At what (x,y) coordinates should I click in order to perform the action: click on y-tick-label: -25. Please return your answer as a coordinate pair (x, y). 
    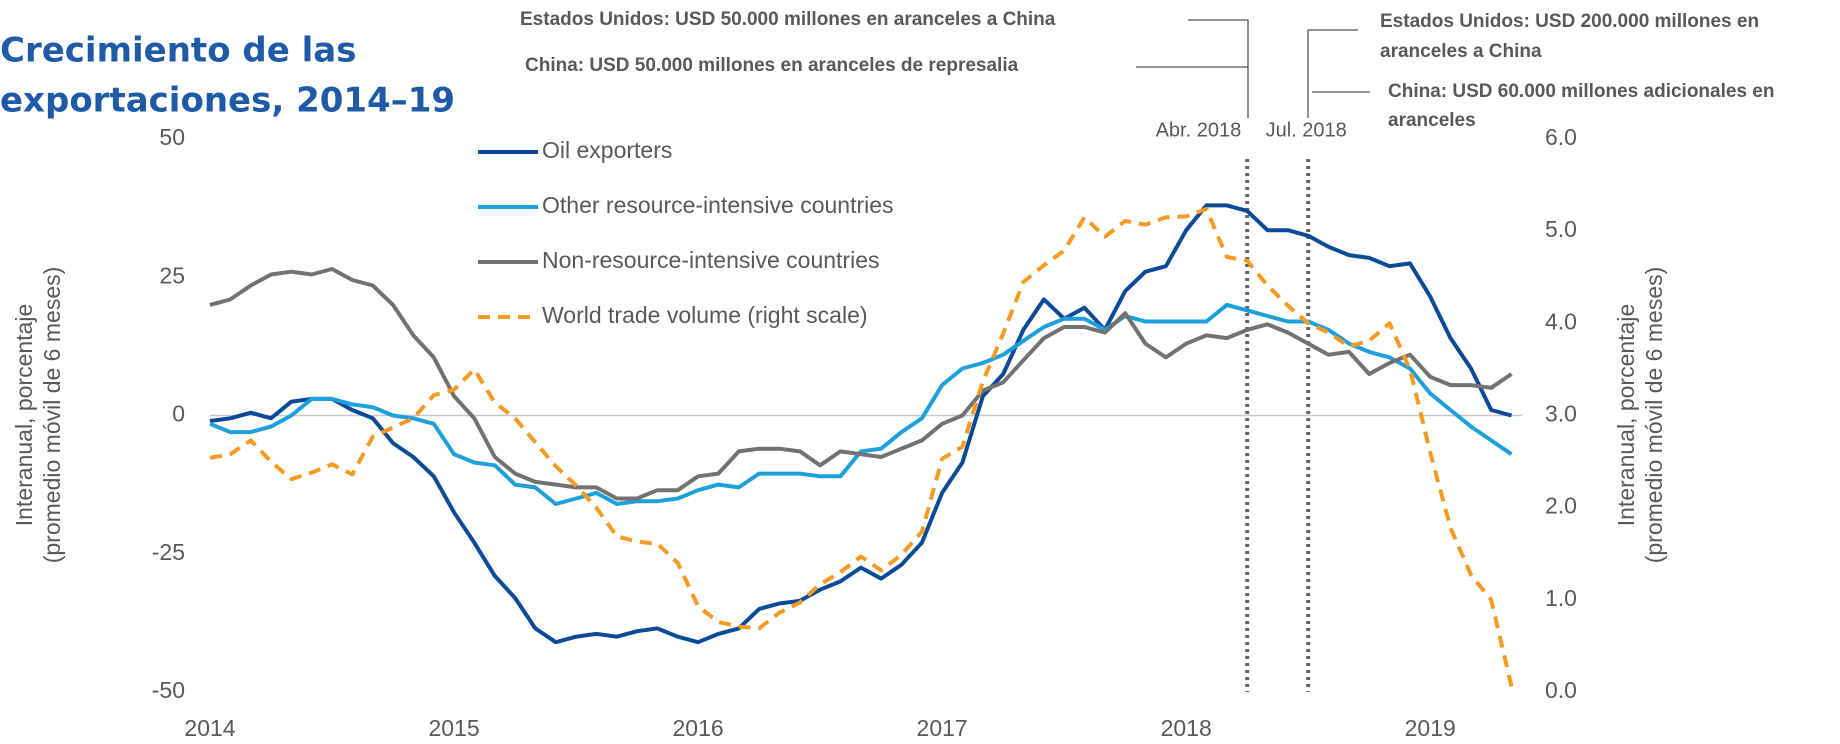
    Looking at the image, I should click on (168, 552).